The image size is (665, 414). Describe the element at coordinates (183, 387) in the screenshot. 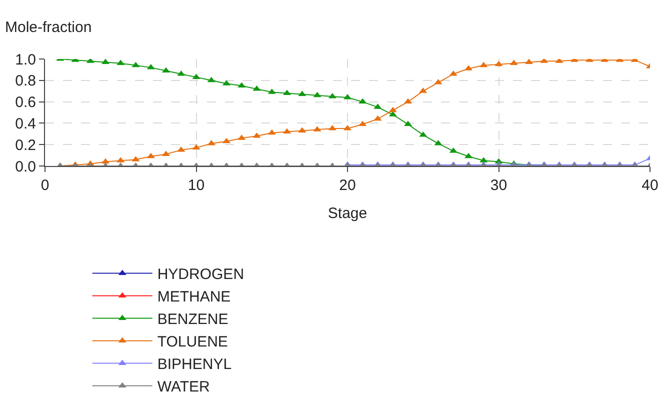

I see `legend-label: WATER` at that location.